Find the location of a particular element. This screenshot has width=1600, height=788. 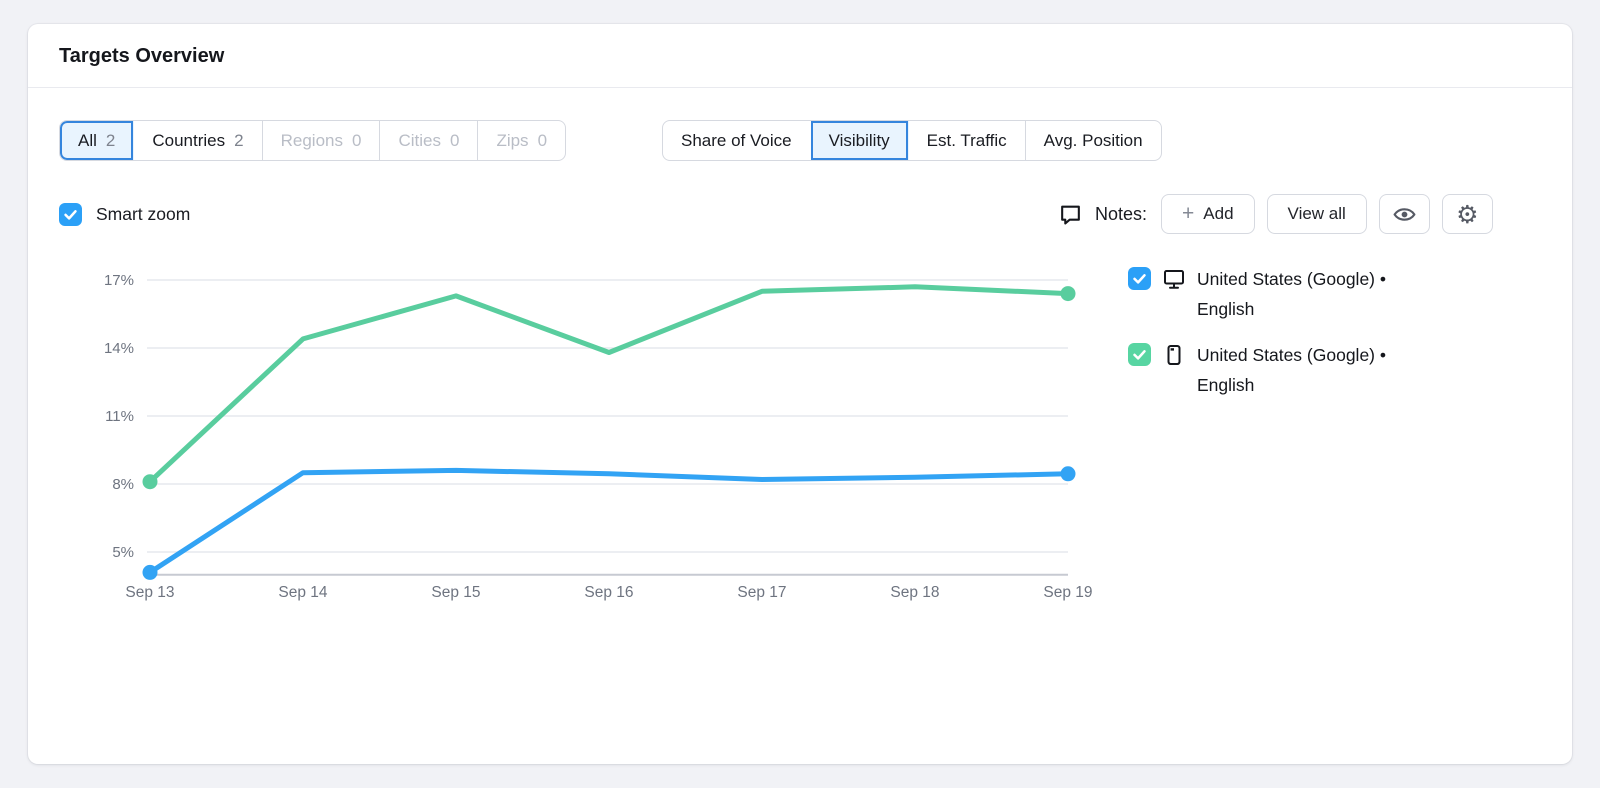

tab-label: Est. Traffic is located at coordinates (966, 140).